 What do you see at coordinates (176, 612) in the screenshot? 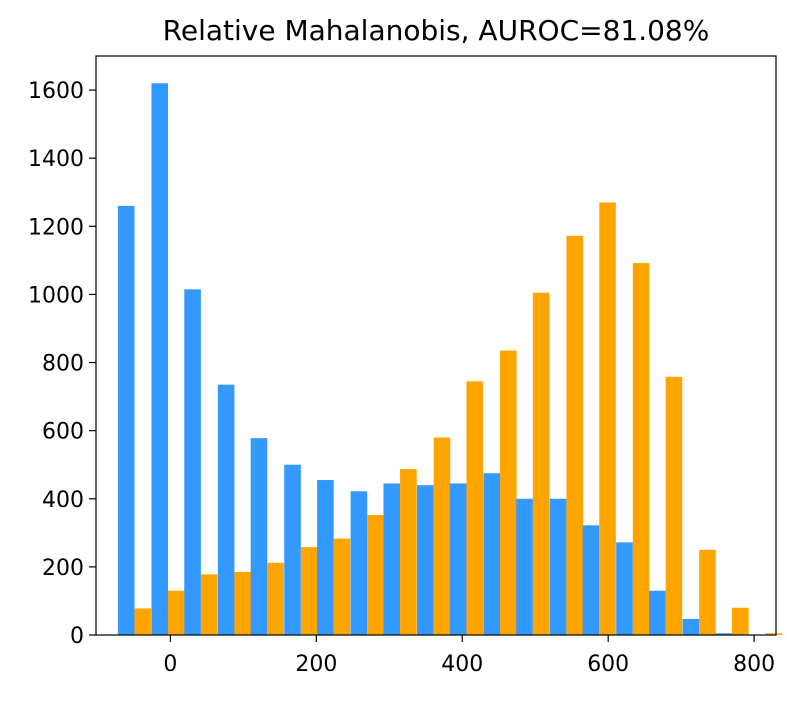
I see `bar-series2-bin1` at bounding box center [176, 612].